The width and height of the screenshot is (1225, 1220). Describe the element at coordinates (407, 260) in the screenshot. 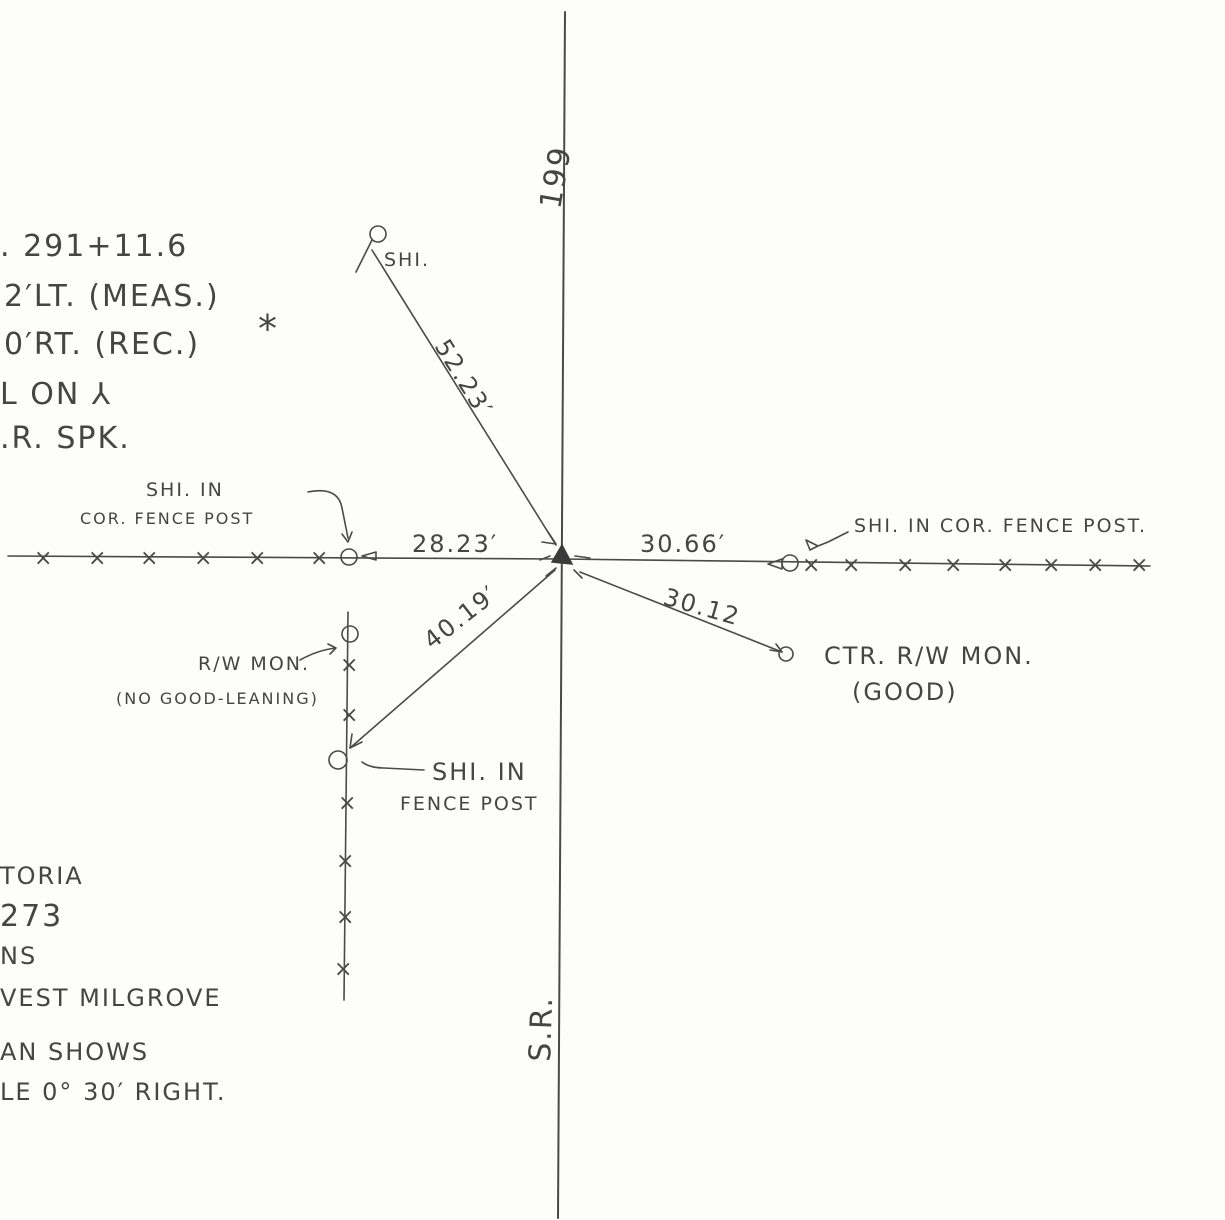

I see `nw-tie-label: SHI.` at that location.